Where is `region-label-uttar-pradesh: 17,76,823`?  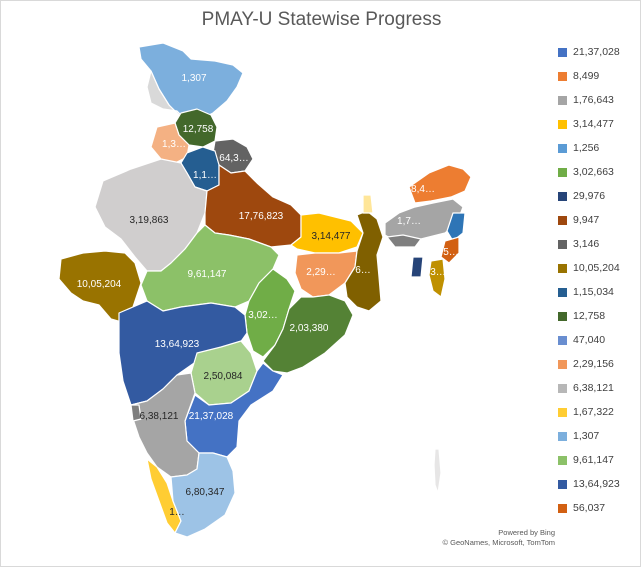
region-label-uttar-pradesh: 17,76,823 is located at coordinates (261, 216).